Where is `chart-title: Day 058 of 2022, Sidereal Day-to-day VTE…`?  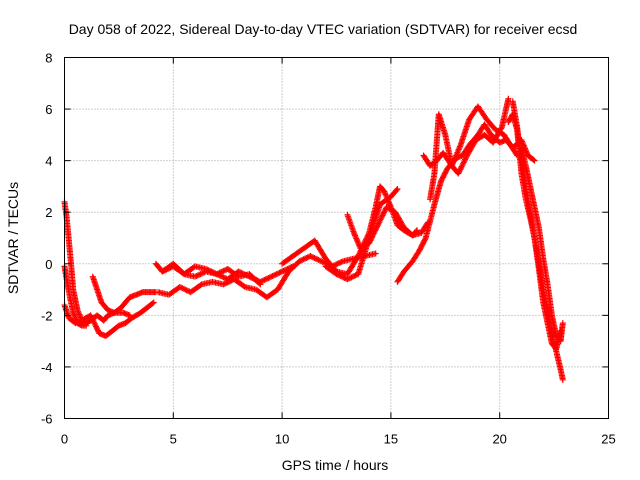
chart-title: Day 058 of 2022, Sidereal Day-to-day VTE… is located at coordinates (323, 29).